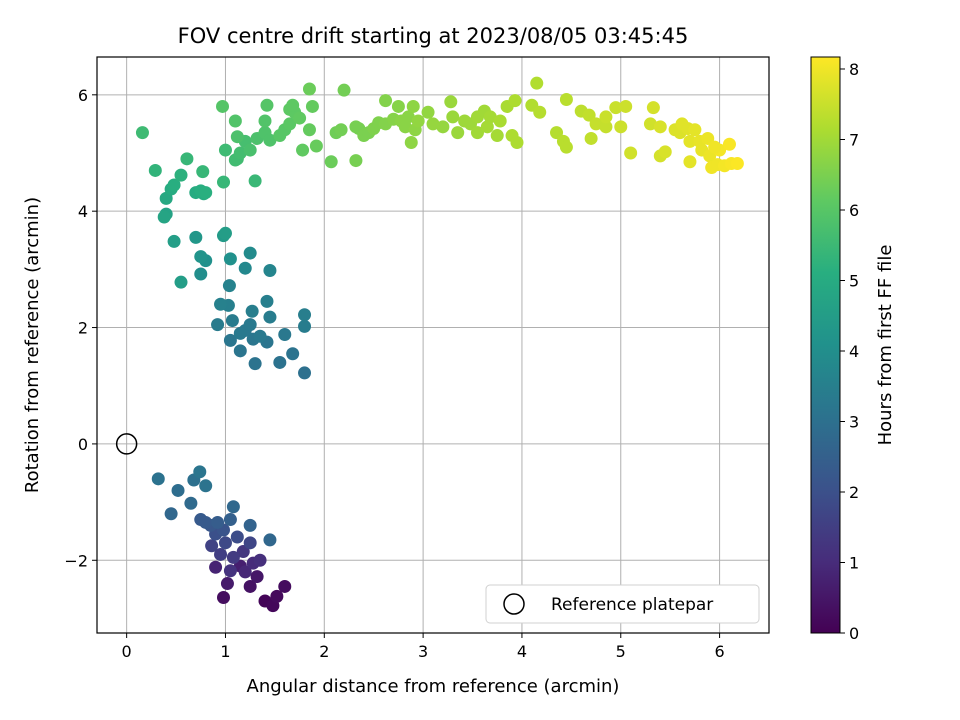 The image size is (960, 720). What do you see at coordinates (522, 651) in the screenshot?
I see `x-tick-label: 4` at bounding box center [522, 651].